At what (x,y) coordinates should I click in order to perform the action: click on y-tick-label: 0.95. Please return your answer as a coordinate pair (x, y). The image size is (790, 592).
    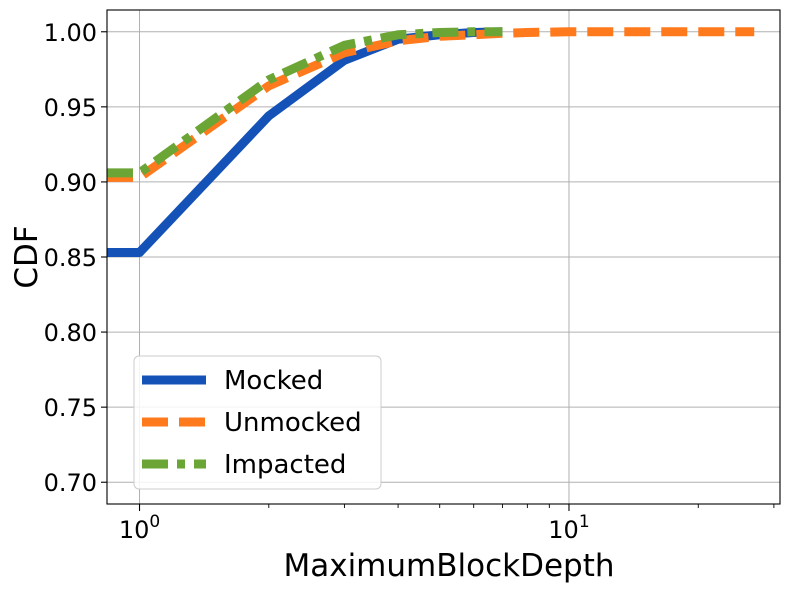
    Looking at the image, I should click on (70, 108).